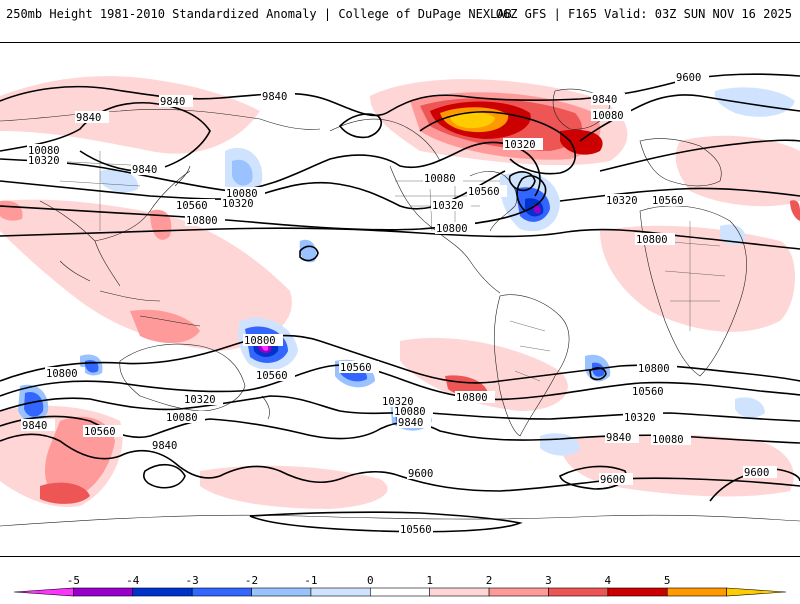  Describe the element at coordinates (73, 580) in the screenshot. I see `colorbar-tick-label: -5` at that location.